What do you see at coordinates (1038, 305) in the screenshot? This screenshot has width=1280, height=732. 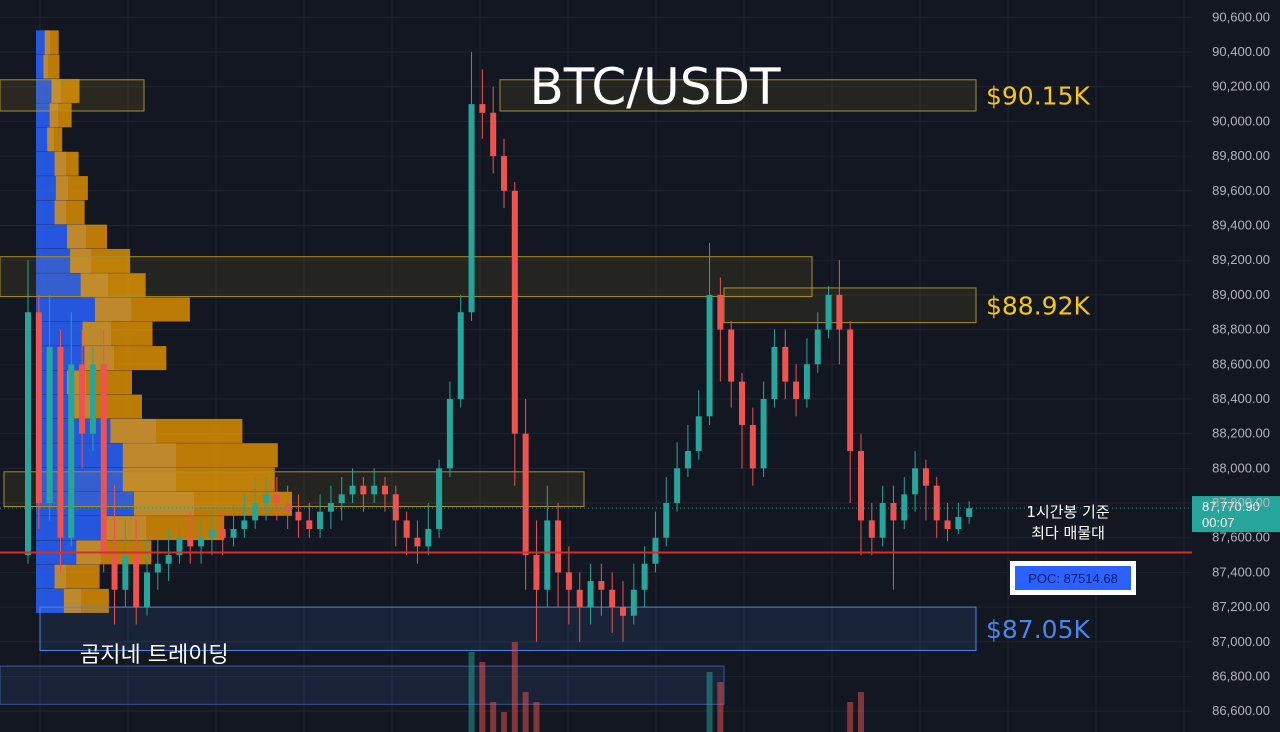 I see `level-label: $88.92K` at bounding box center [1038, 305].